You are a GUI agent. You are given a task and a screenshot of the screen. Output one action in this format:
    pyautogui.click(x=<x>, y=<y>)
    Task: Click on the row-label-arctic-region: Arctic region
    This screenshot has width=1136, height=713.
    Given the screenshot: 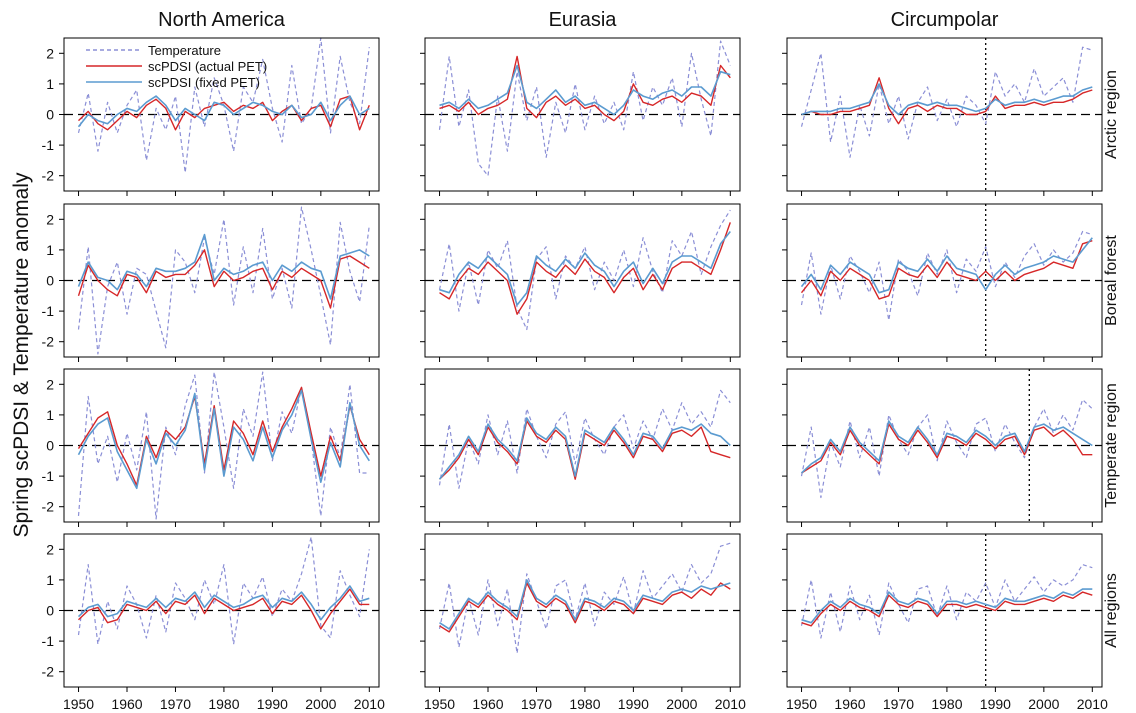 What is the action you would take?
    pyautogui.click(x=1111, y=114)
    